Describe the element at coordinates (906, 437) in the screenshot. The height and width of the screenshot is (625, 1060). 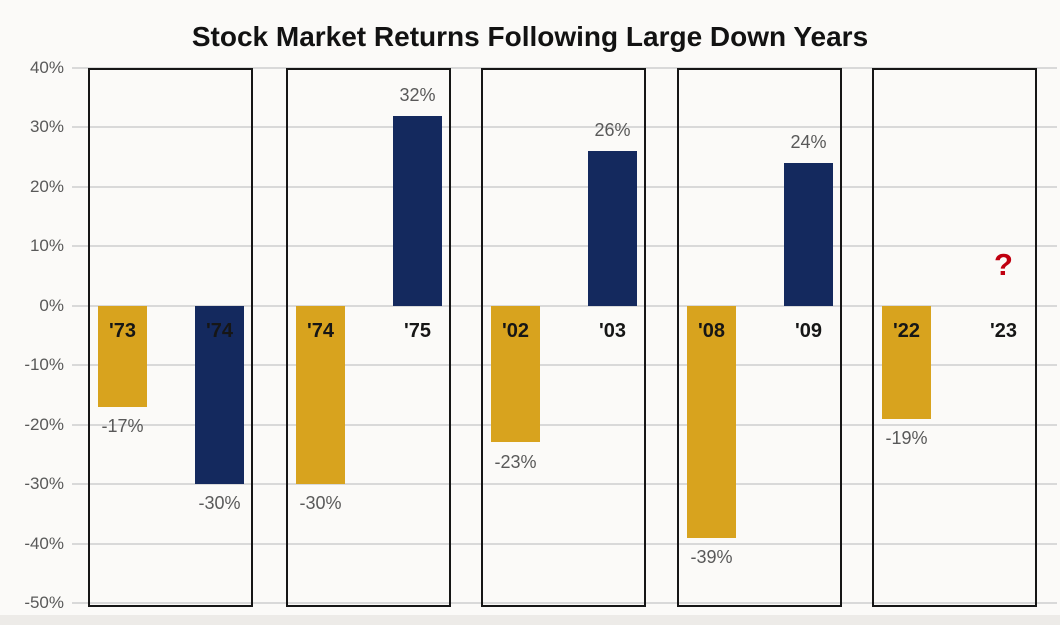
I see `bar-value-label: -19%` at that location.